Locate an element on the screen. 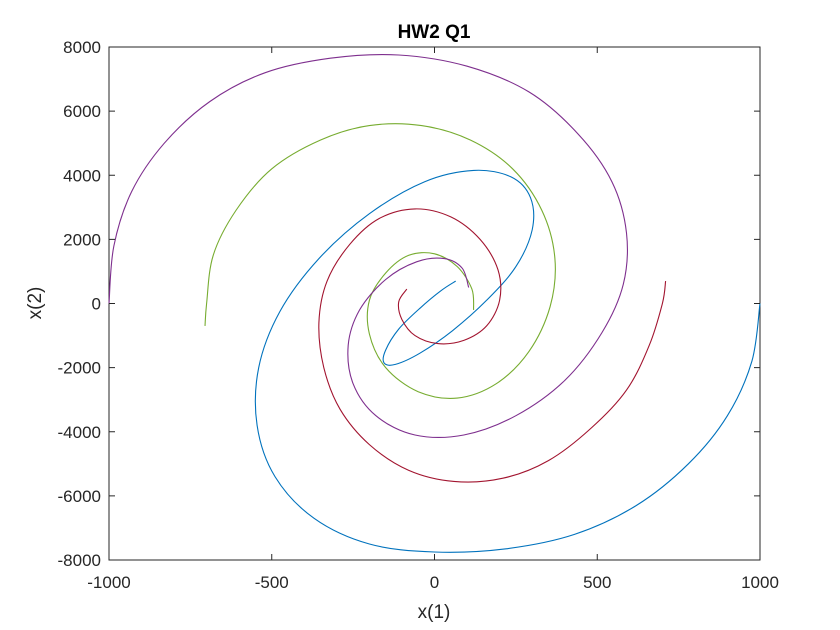  y-tick-label: -4000 is located at coordinates (79, 432).